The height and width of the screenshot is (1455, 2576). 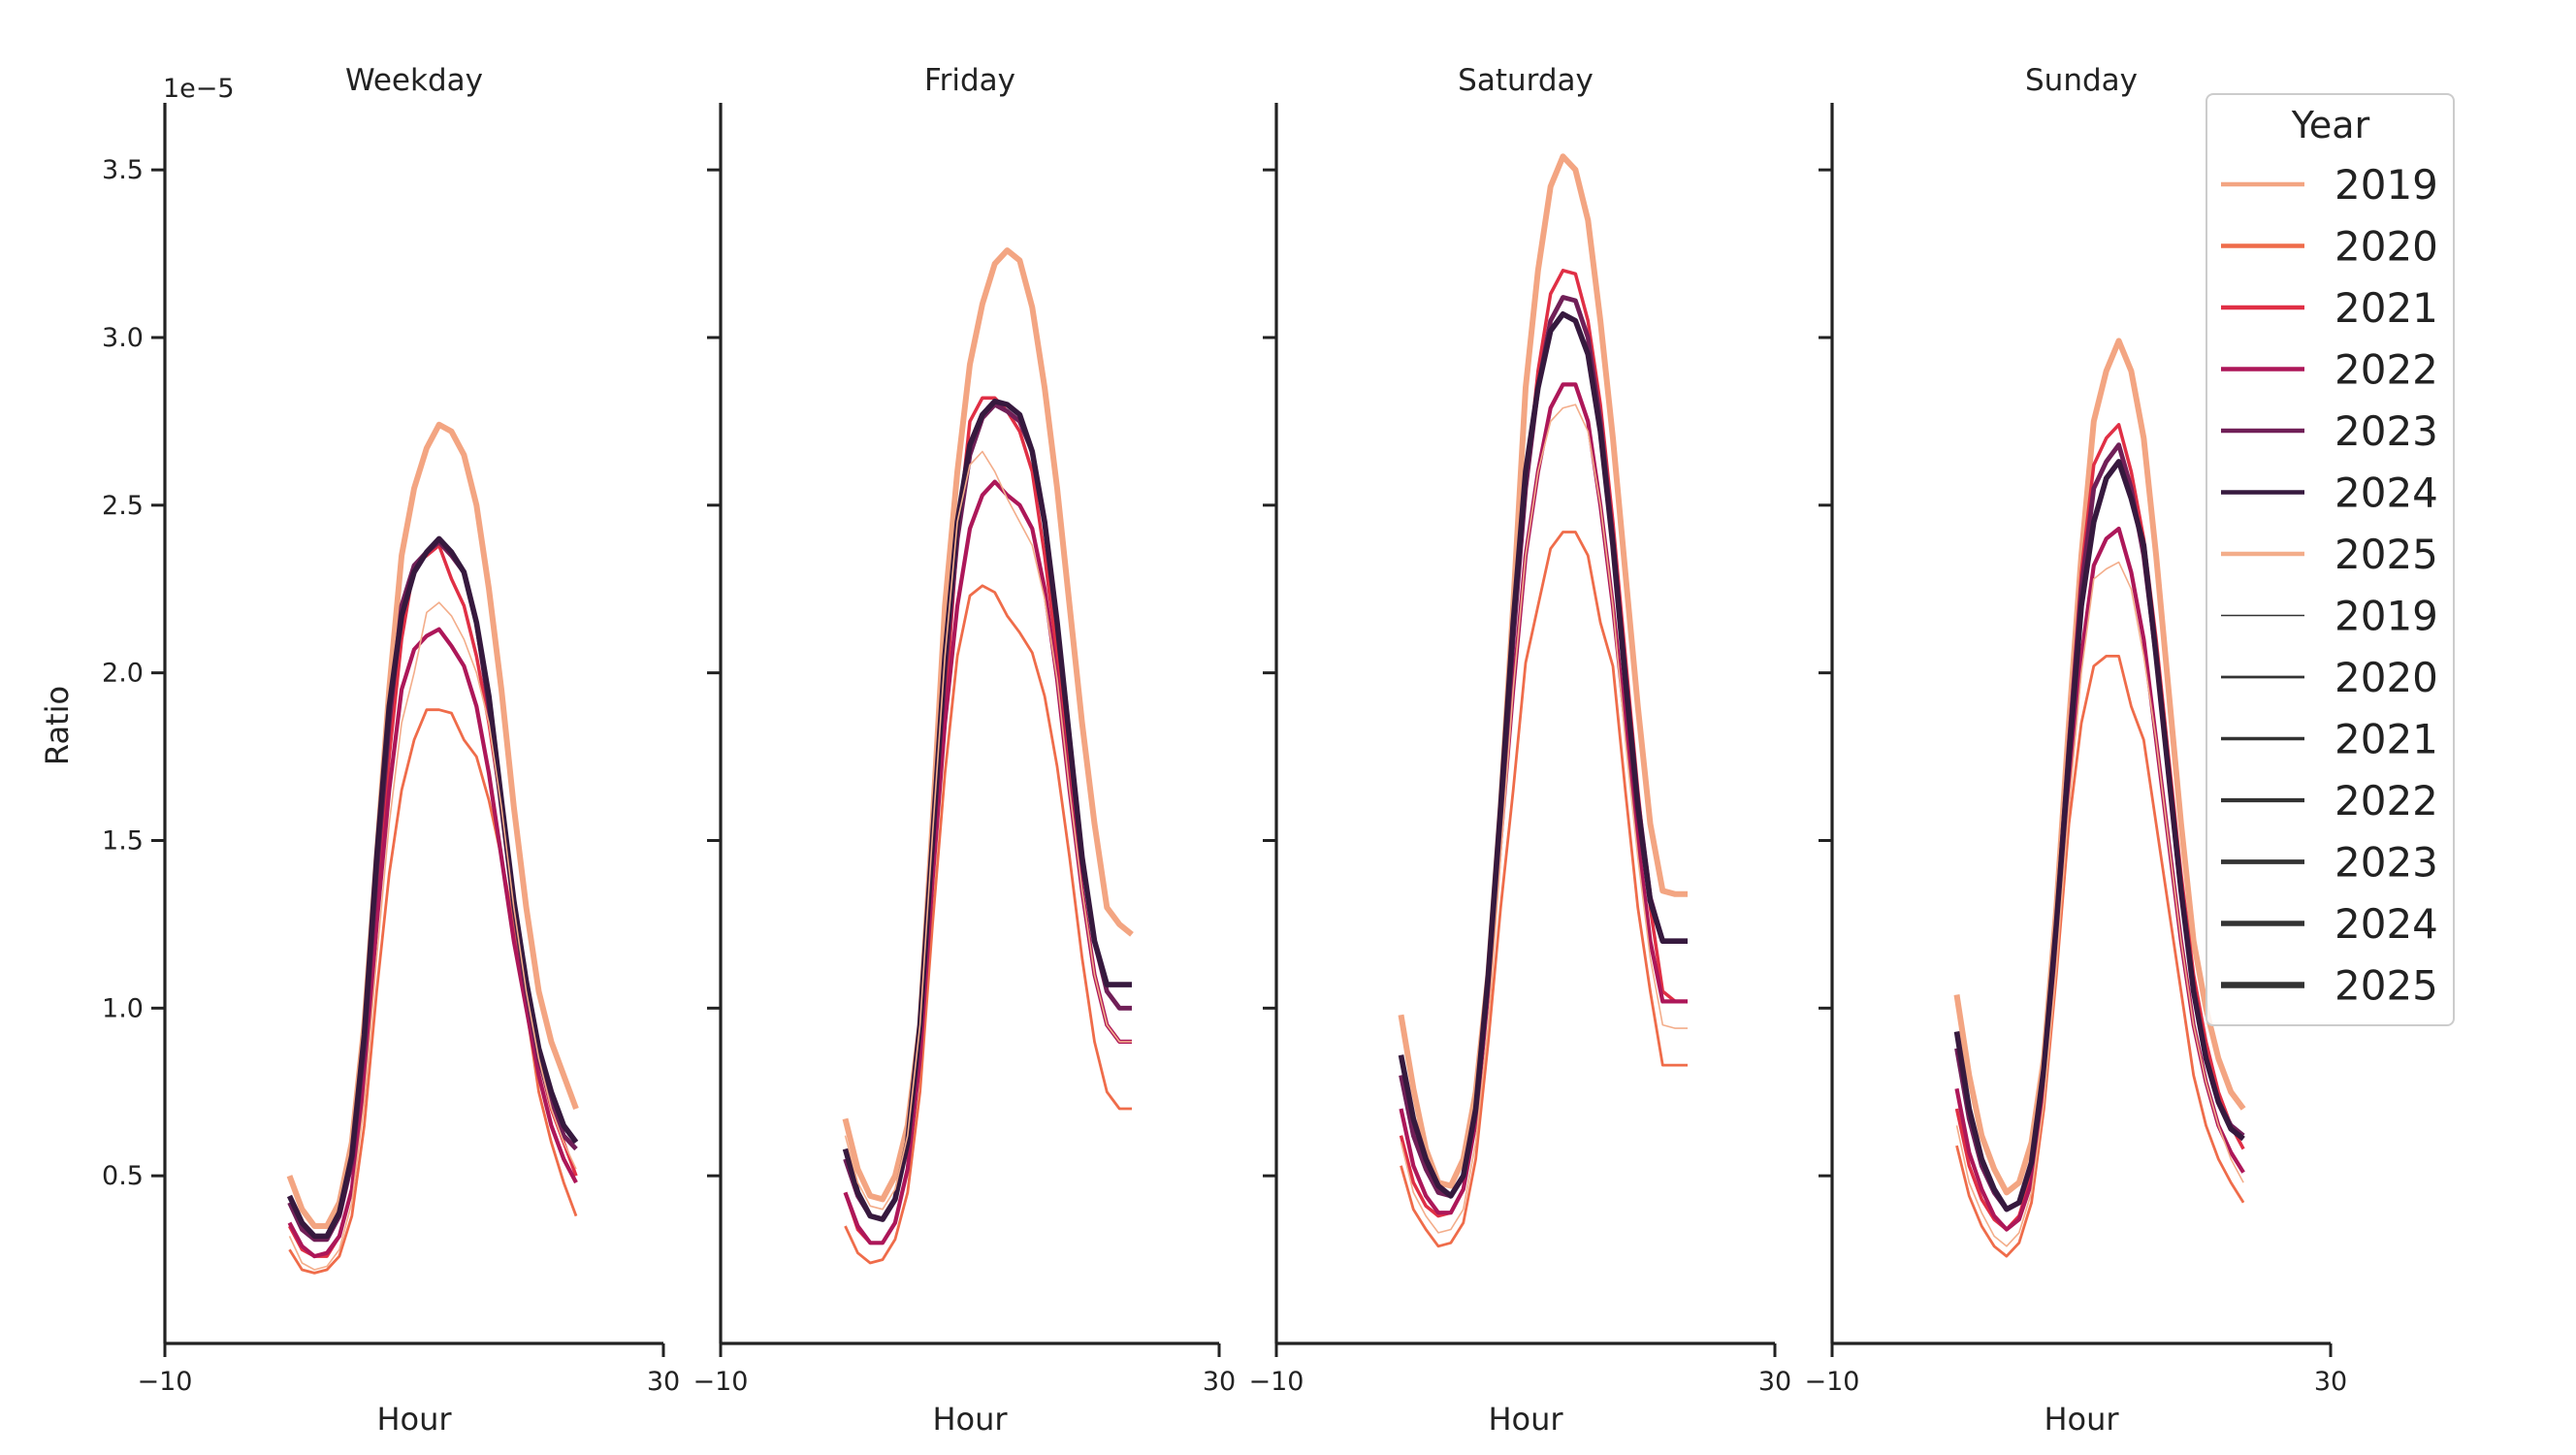 I want to click on y-tick-label: 2.5, so click(x=123, y=506).